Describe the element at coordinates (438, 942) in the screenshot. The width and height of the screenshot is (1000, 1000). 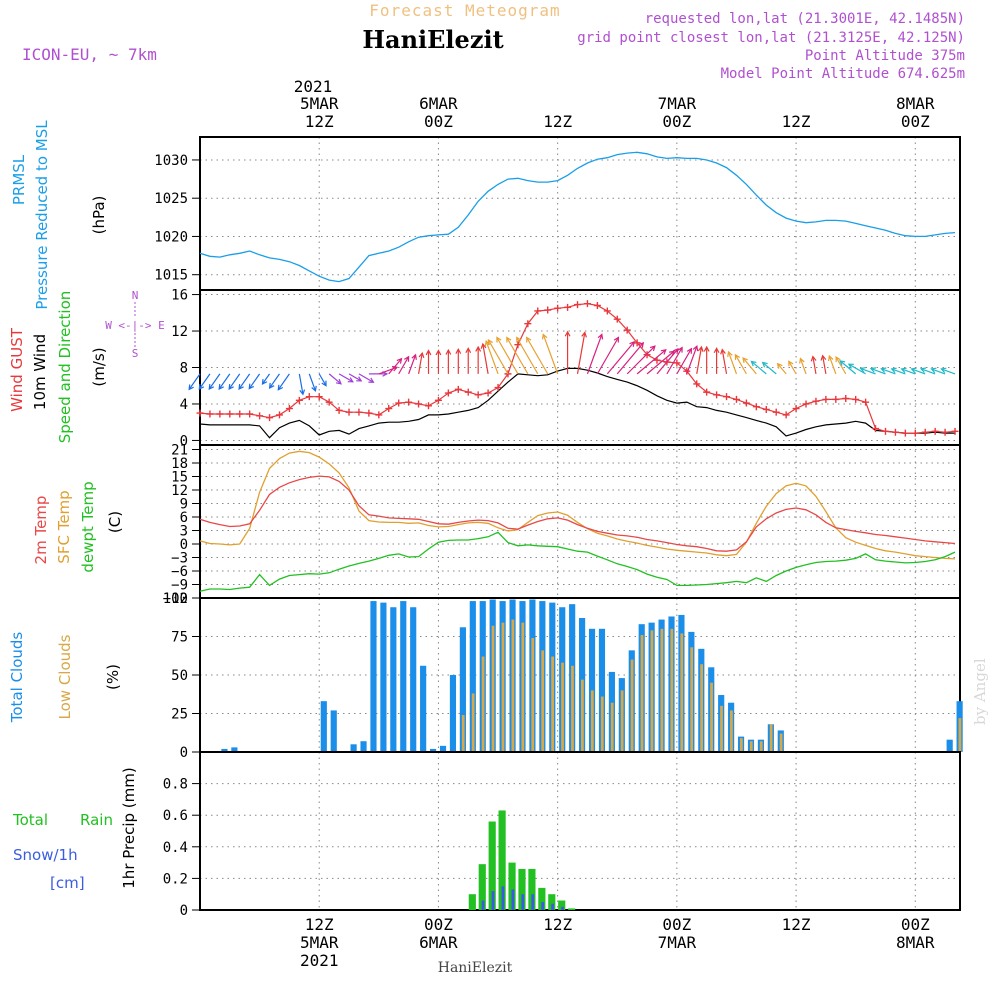
I see `bottom-day-label: 6MAR` at that location.